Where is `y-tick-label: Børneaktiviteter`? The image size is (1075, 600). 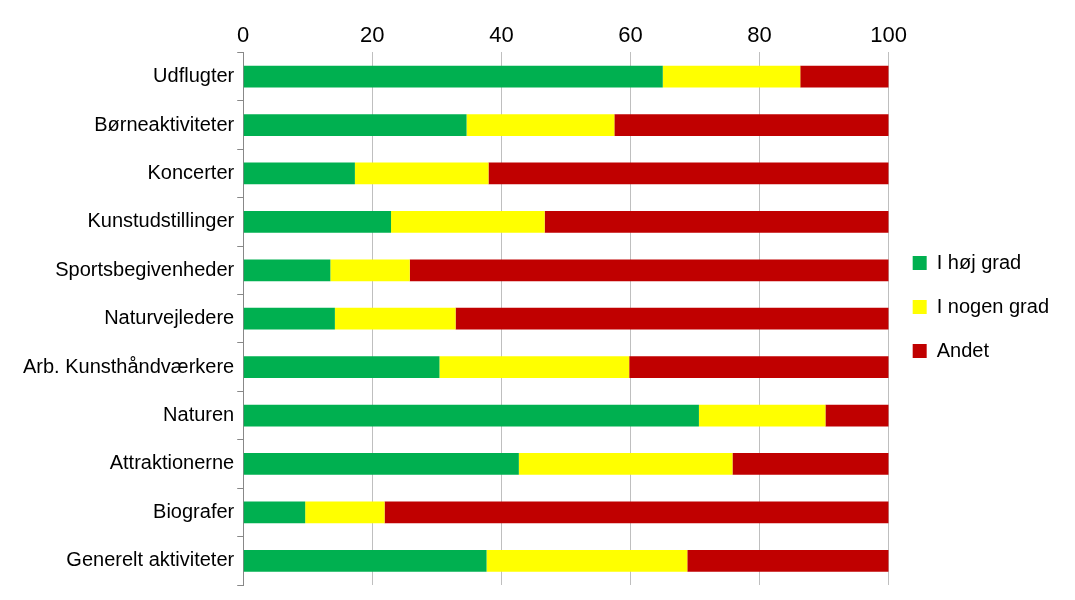
y-tick-label: Børneaktiviteter is located at coordinates (164, 123).